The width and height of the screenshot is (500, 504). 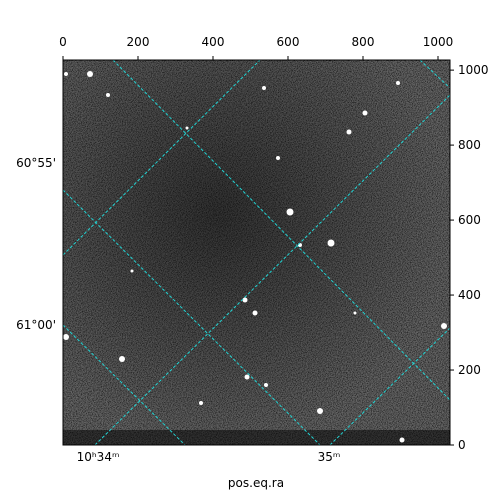 What do you see at coordinates (36, 325) in the screenshot?
I see `dec-tick-label: 61°00'` at bounding box center [36, 325].